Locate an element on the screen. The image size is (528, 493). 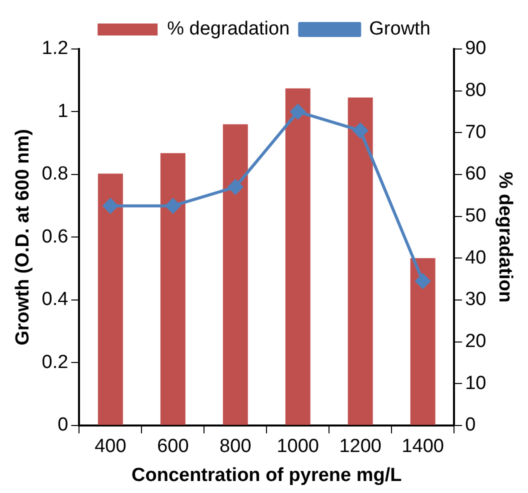
y2-axis-title: % degradation is located at coordinates (505, 237).